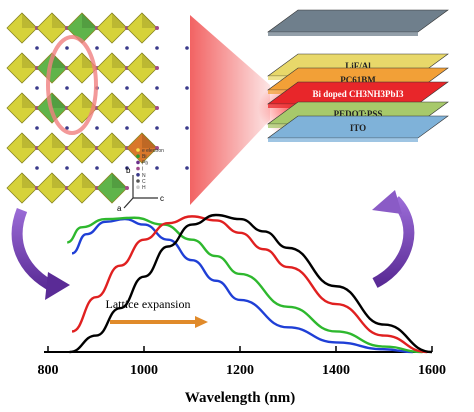 The height and width of the screenshot is (412, 474). I want to click on x-tick-label: 800, so click(48, 370).